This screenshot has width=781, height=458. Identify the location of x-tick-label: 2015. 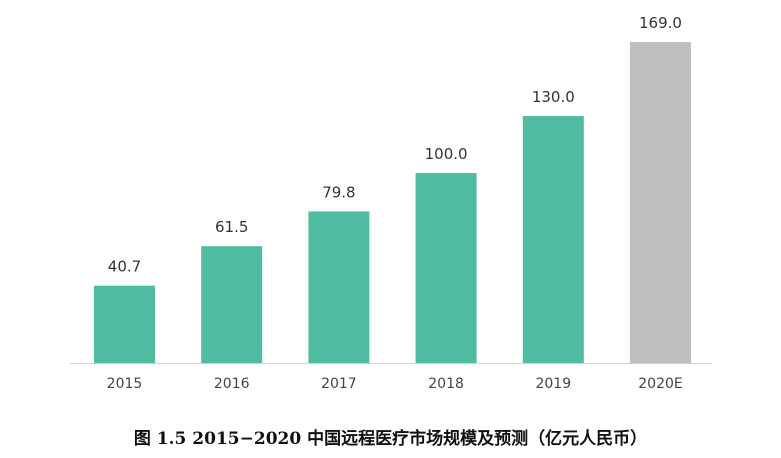
(125, 384).